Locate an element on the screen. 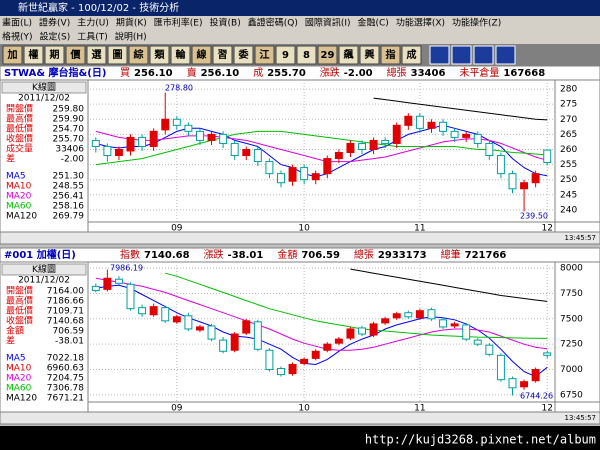  toolbar-label: 習 is located at coordinates (223, 55).